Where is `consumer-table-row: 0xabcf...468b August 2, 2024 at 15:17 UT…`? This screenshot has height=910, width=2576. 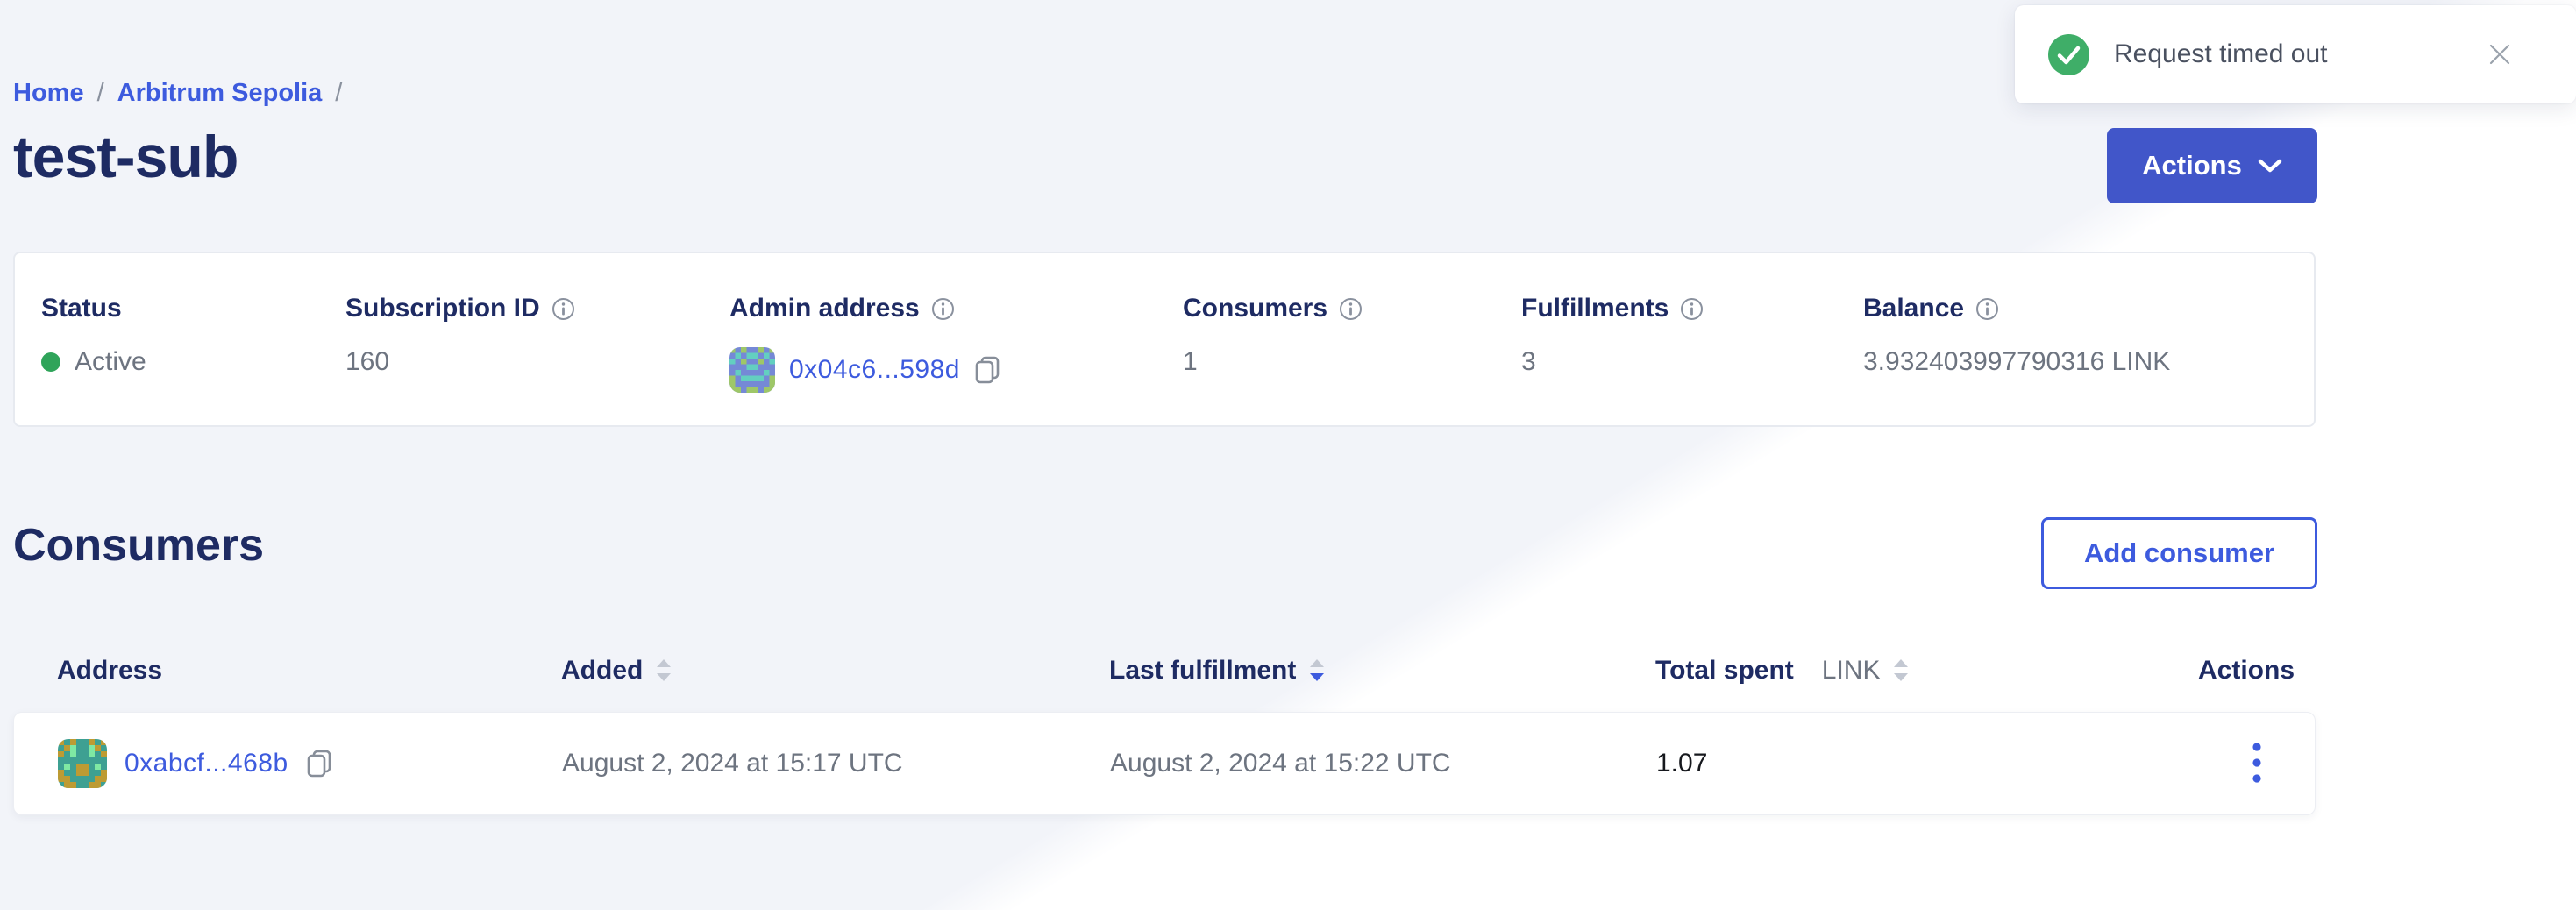
consumer-table-row: 0xabcf...468b August 2, 2024 at 15:17 UT… is located at coordinates (1164, 763).